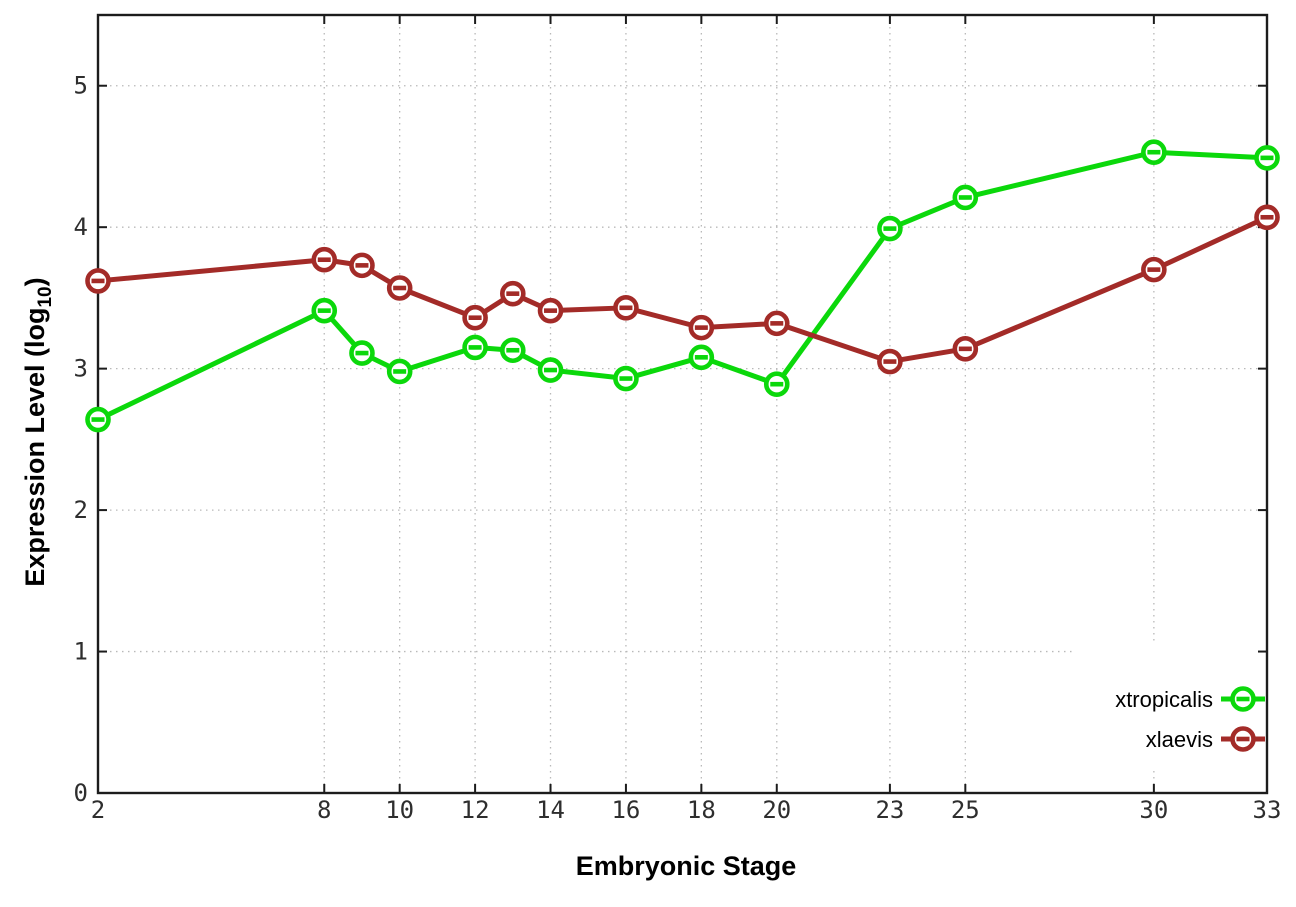 This screenshot has height=907, width=1296. Describe the element at coordinates (81, 227) in the screenshot. I see `y-tick-label: 4` at that location.